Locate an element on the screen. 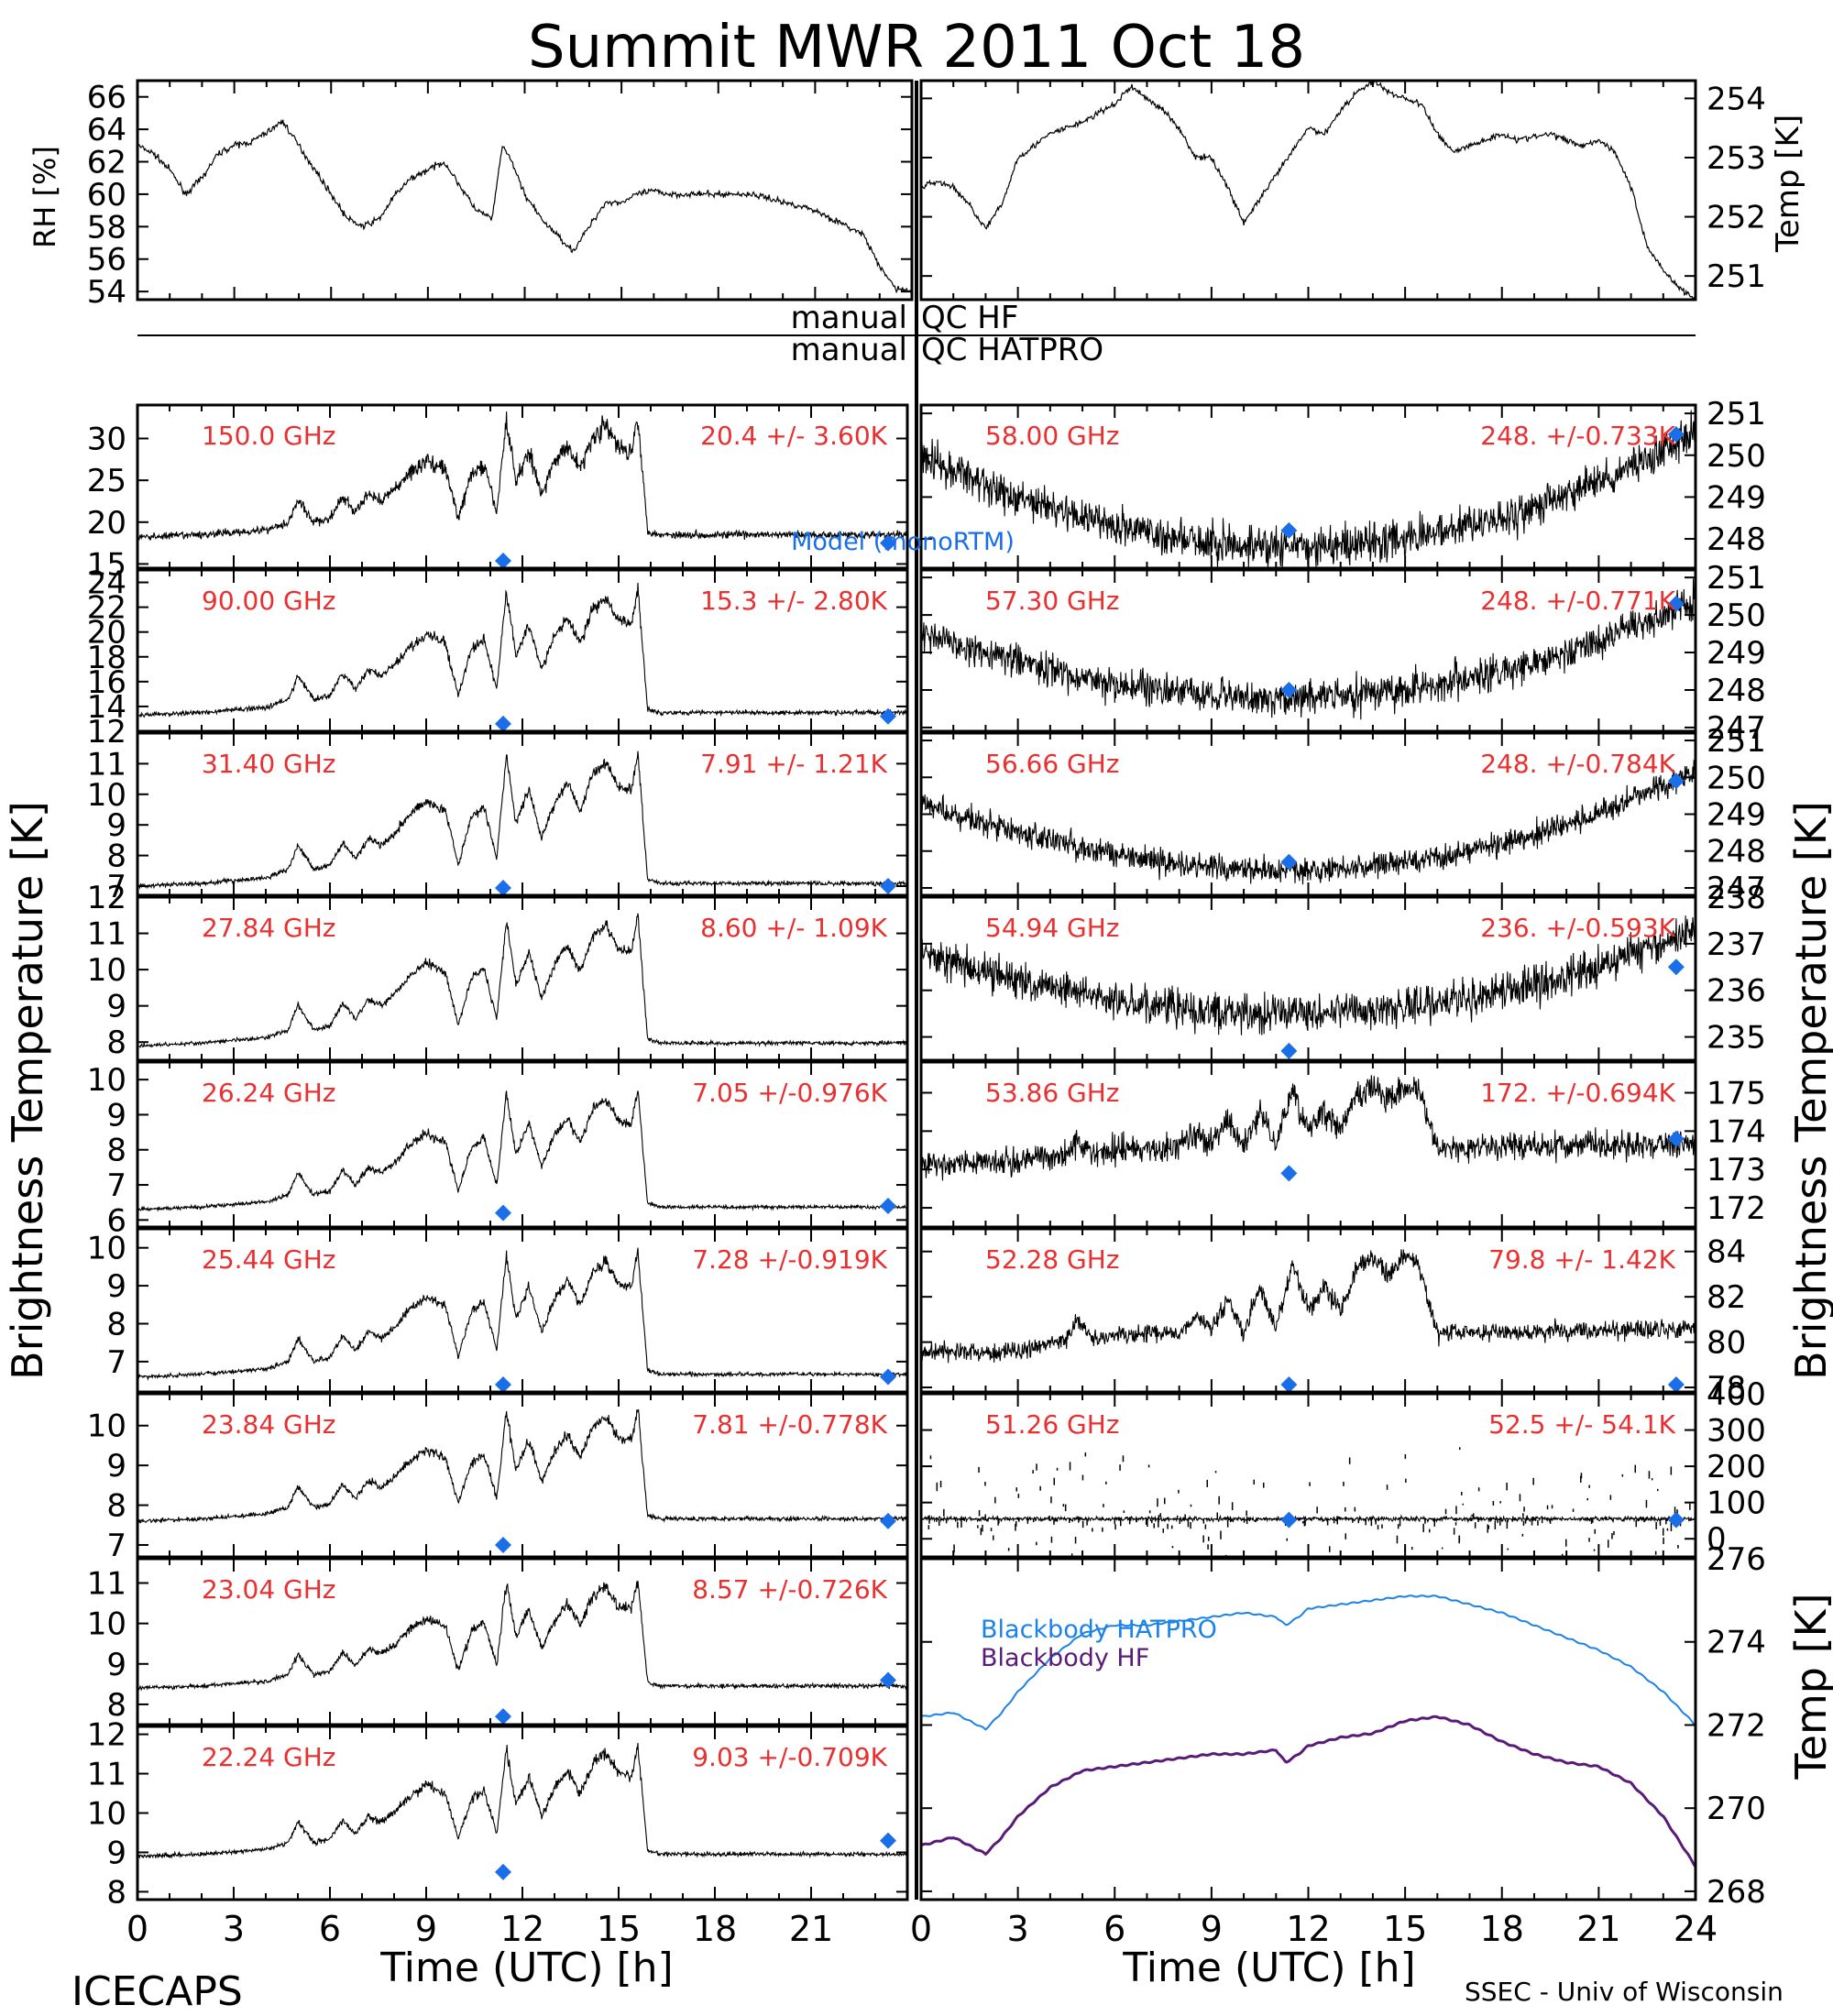 Image resolution: width=1833 pixels, height=2016 pixels. channel-stat: 9.03 +/-0.709K is located at coordinates (789, 1757).